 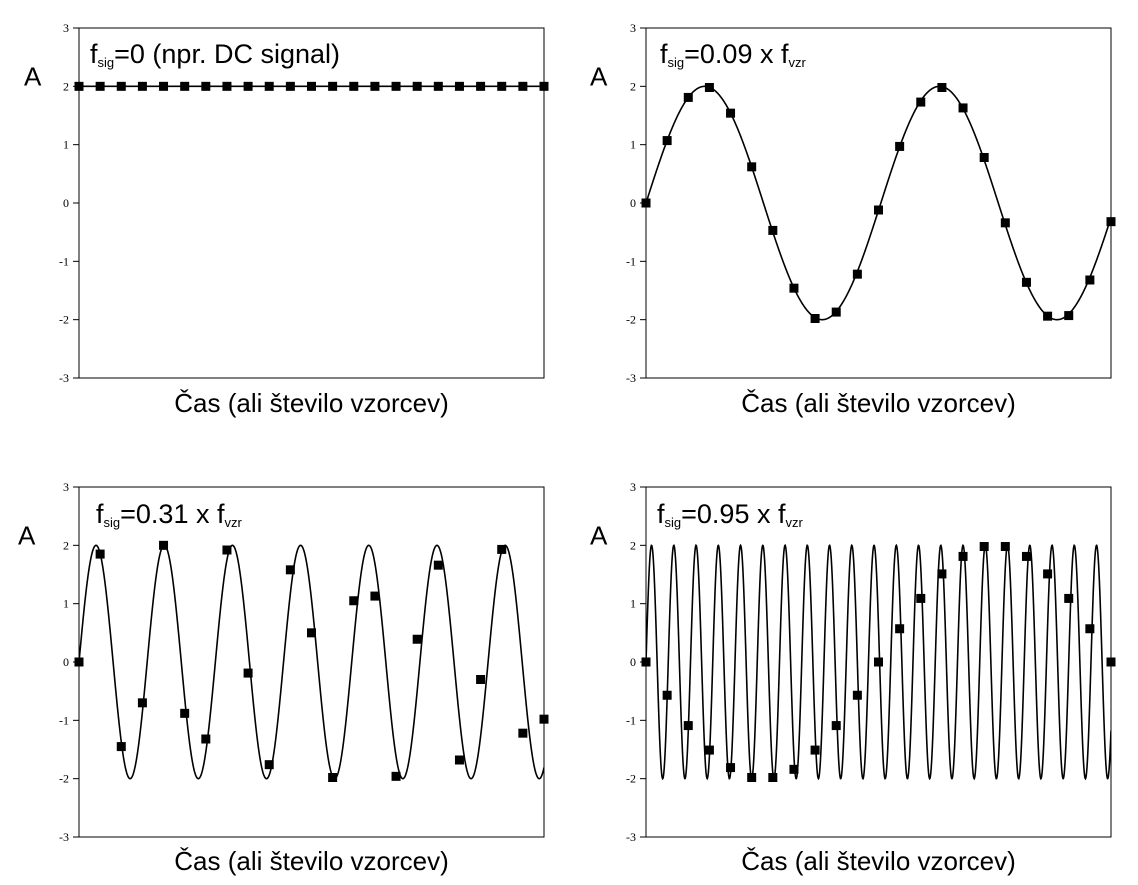 What do you see at coordinates (733, 54) in the screenshot?
I see `chart-title: fsig=0.09 x fvzr` at bounding box center [733, 54].